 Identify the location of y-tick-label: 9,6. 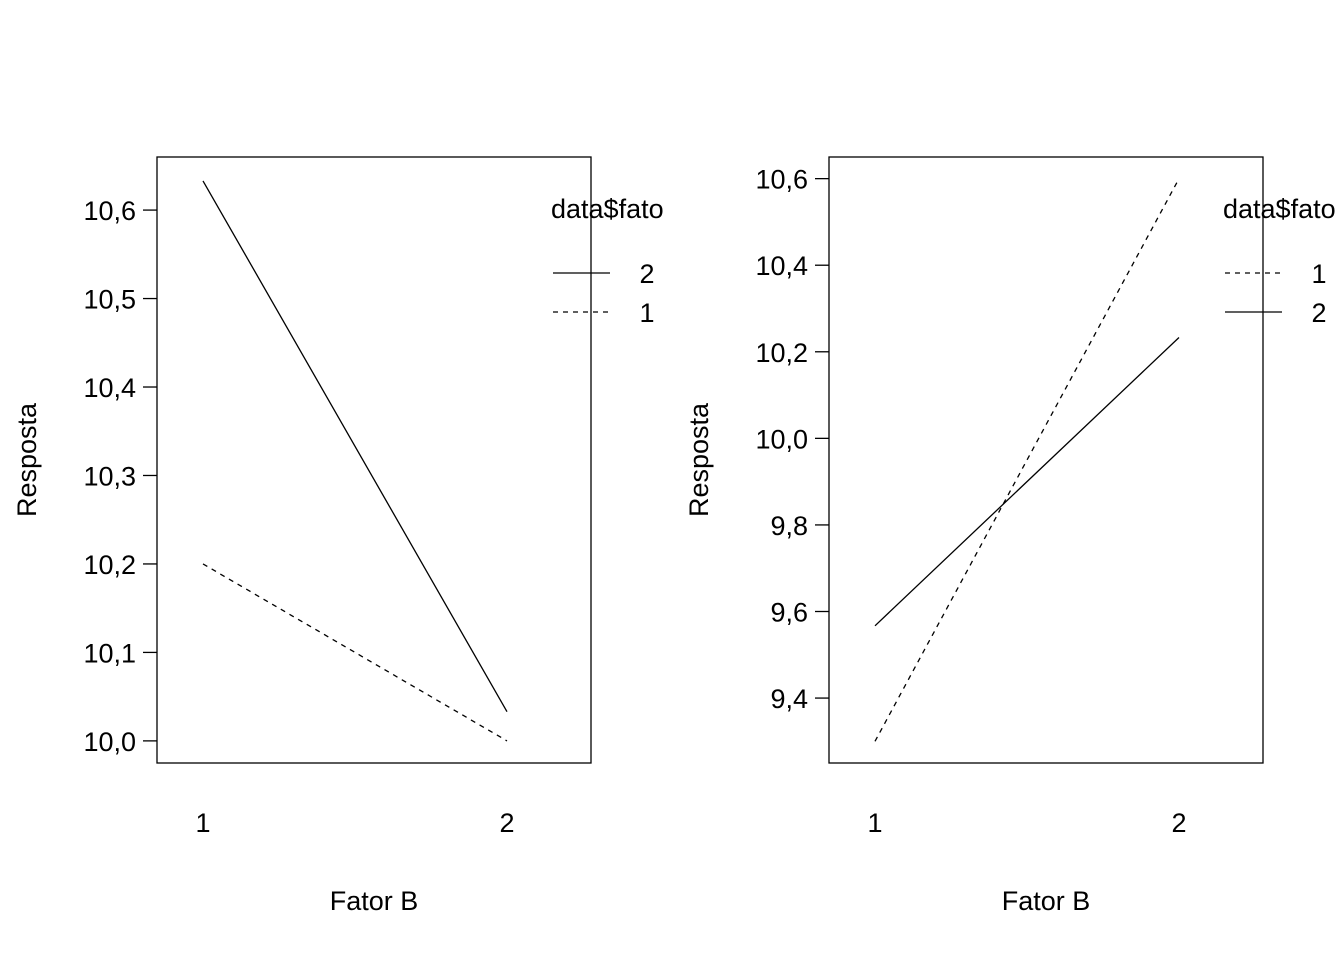
(789, 613).